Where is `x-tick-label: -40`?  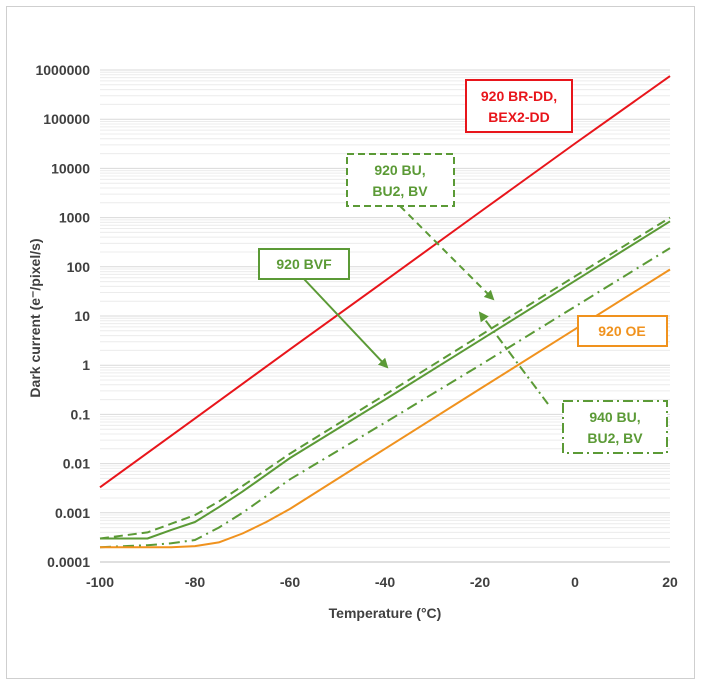
x-tick-label: -40 is located at coordinates (385, 582).